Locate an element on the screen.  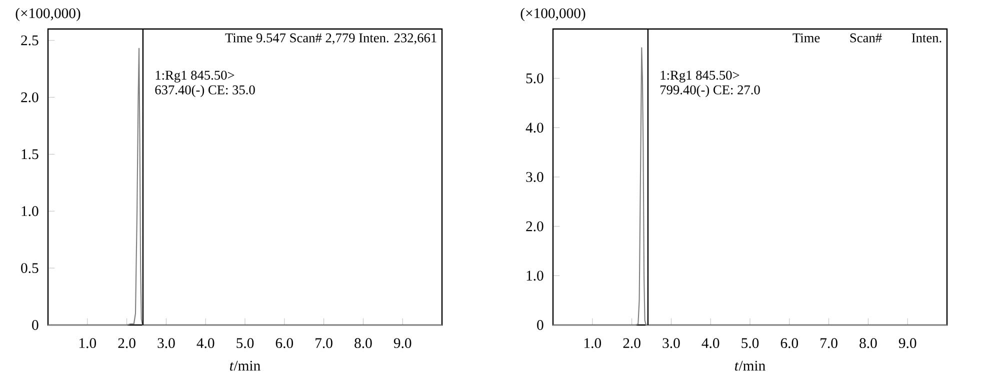
annotation: Time is located at coordinates (806, 37).